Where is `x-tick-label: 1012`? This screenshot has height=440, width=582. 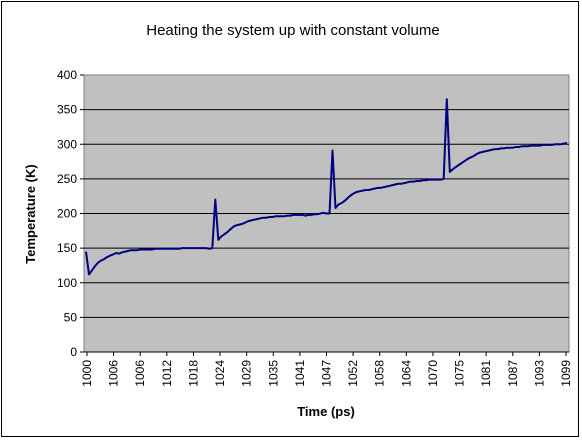 x-tick-label: 1012 is located at coordinates (167, 373).